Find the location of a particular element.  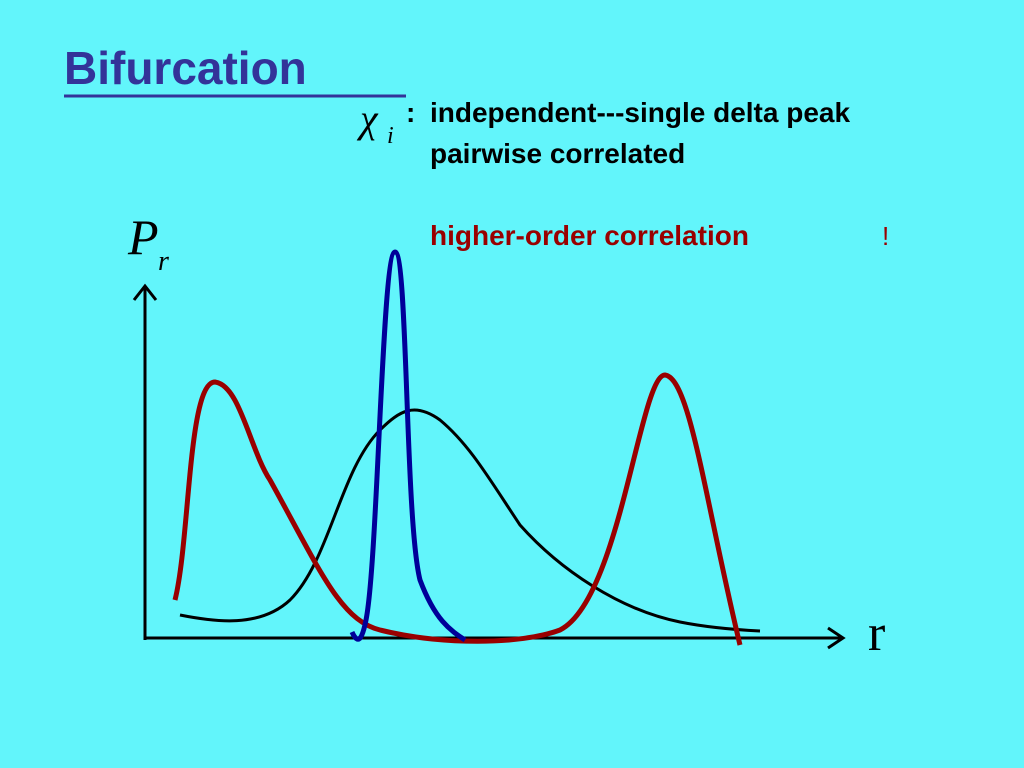

title: Bifurcation is located at coordinates (185, 68).